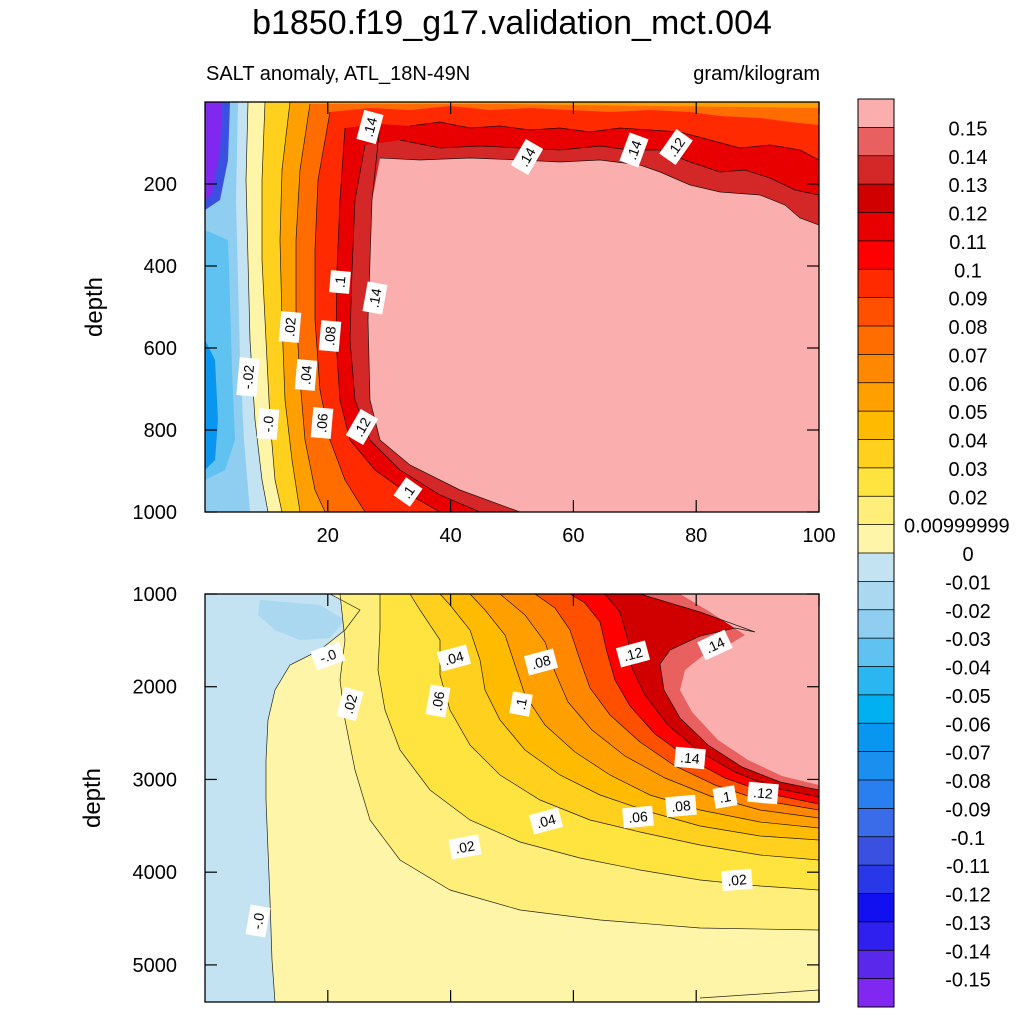  What do you see at coordinates (968, 782) in the screenshot?
I see `colorbar-label: -0.08` at bounding box center [968, 782].